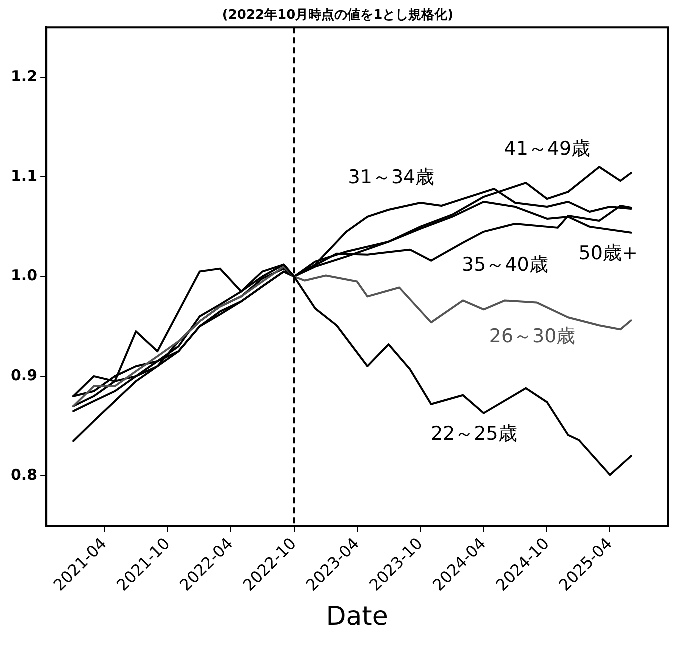  Describe the element at coordinates (24, 475) in the screenshot. I see `y-tick-label: 0.8` at that location.